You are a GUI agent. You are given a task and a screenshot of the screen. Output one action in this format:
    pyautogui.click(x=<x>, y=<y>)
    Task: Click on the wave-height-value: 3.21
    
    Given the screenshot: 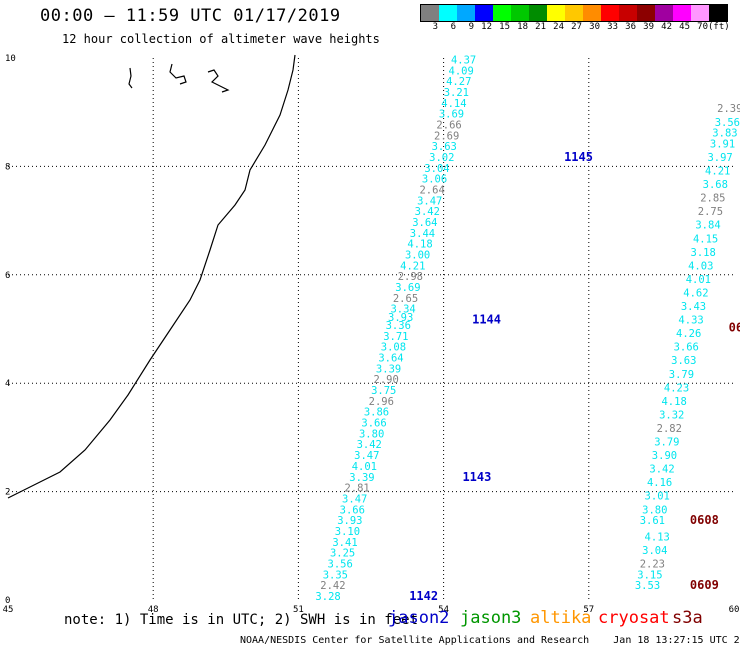 What is the action you would take?
    pyautogui.click(x=456, y=93)
    